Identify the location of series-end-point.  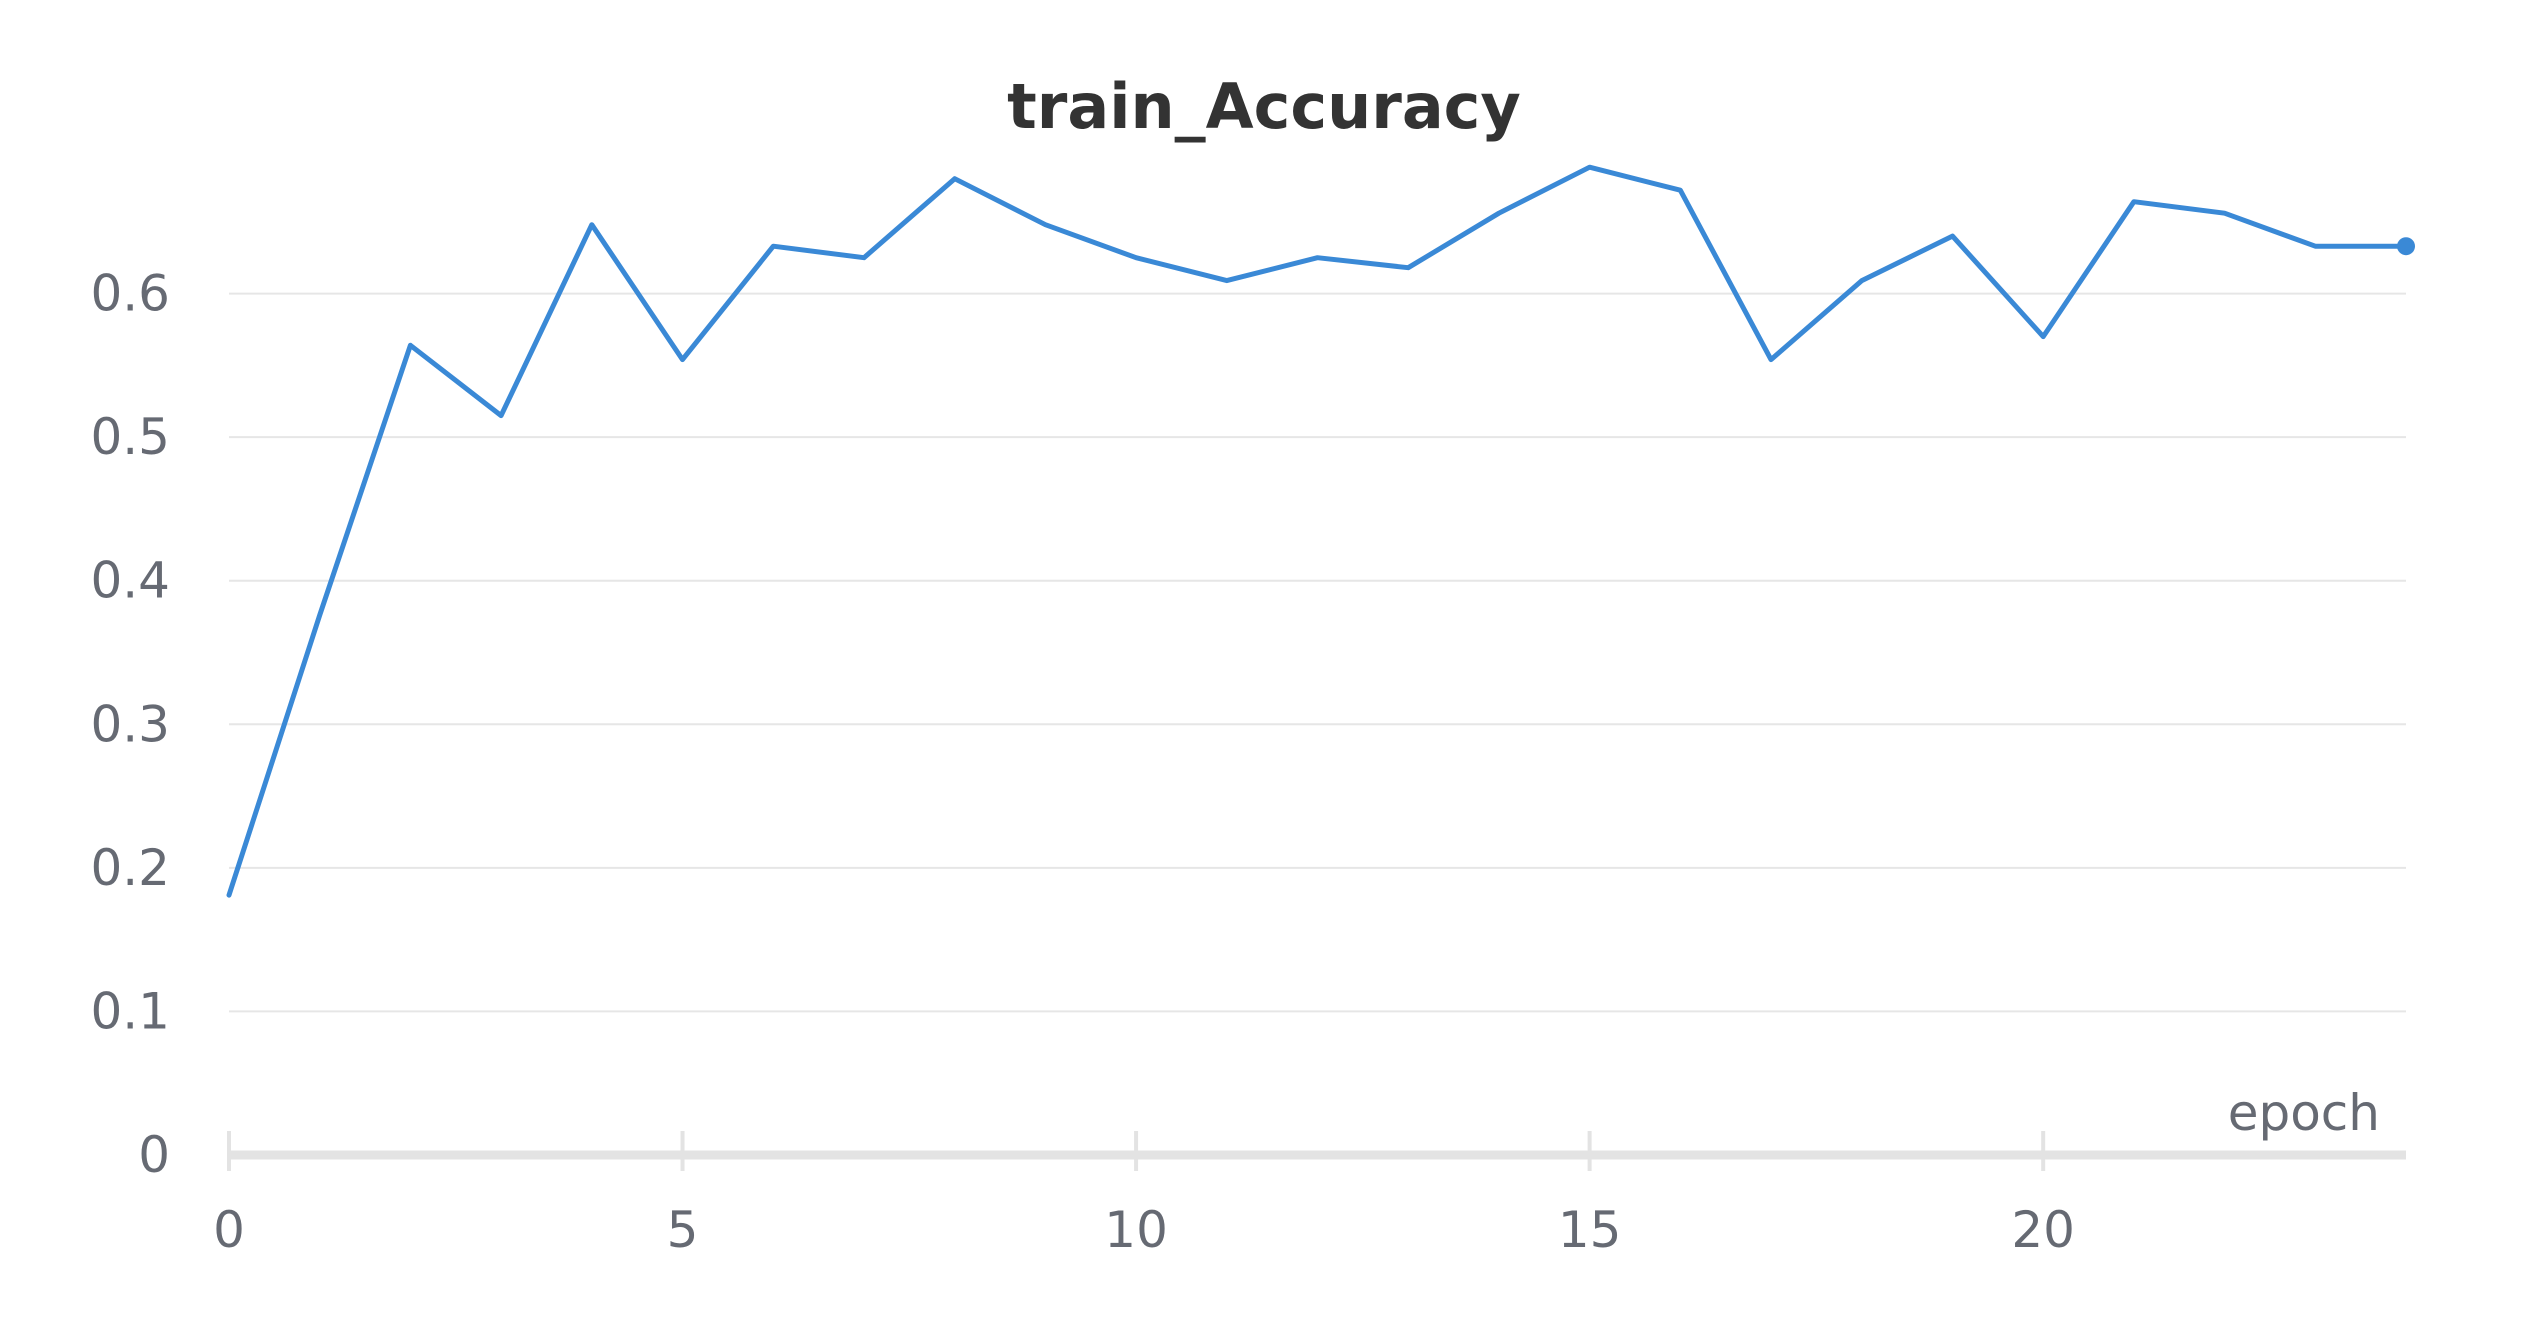
(2406, 246).